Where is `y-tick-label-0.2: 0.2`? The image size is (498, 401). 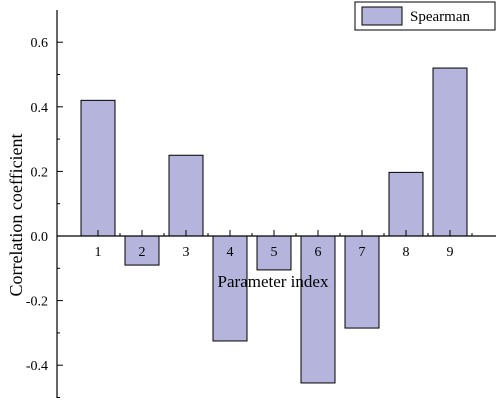 y-tick-label-0.2: 0.2 is located at coordinates (40, 172).